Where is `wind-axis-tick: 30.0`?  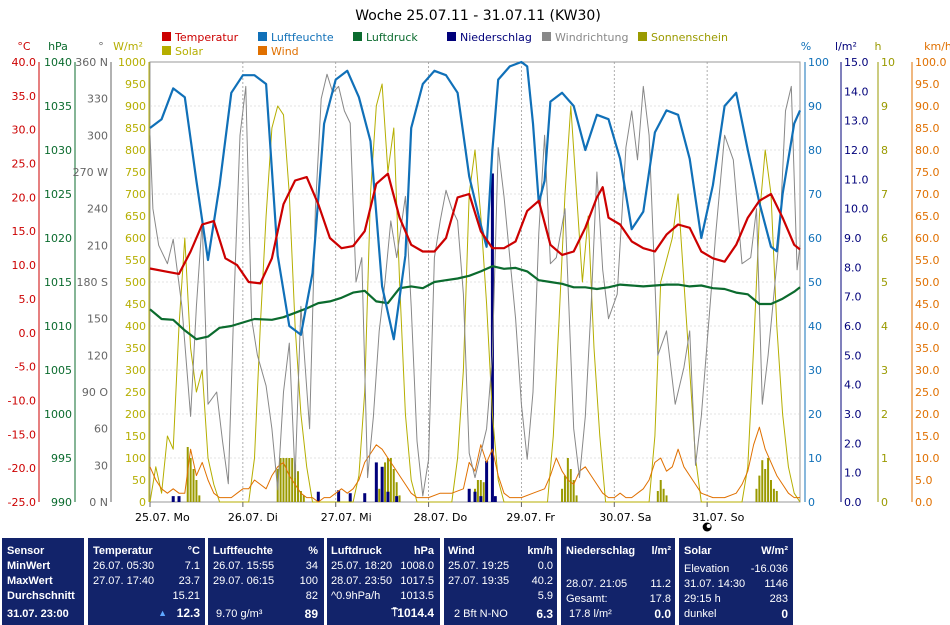 wind-axis-tick: 30.0 is located at coordinates (927, 370).